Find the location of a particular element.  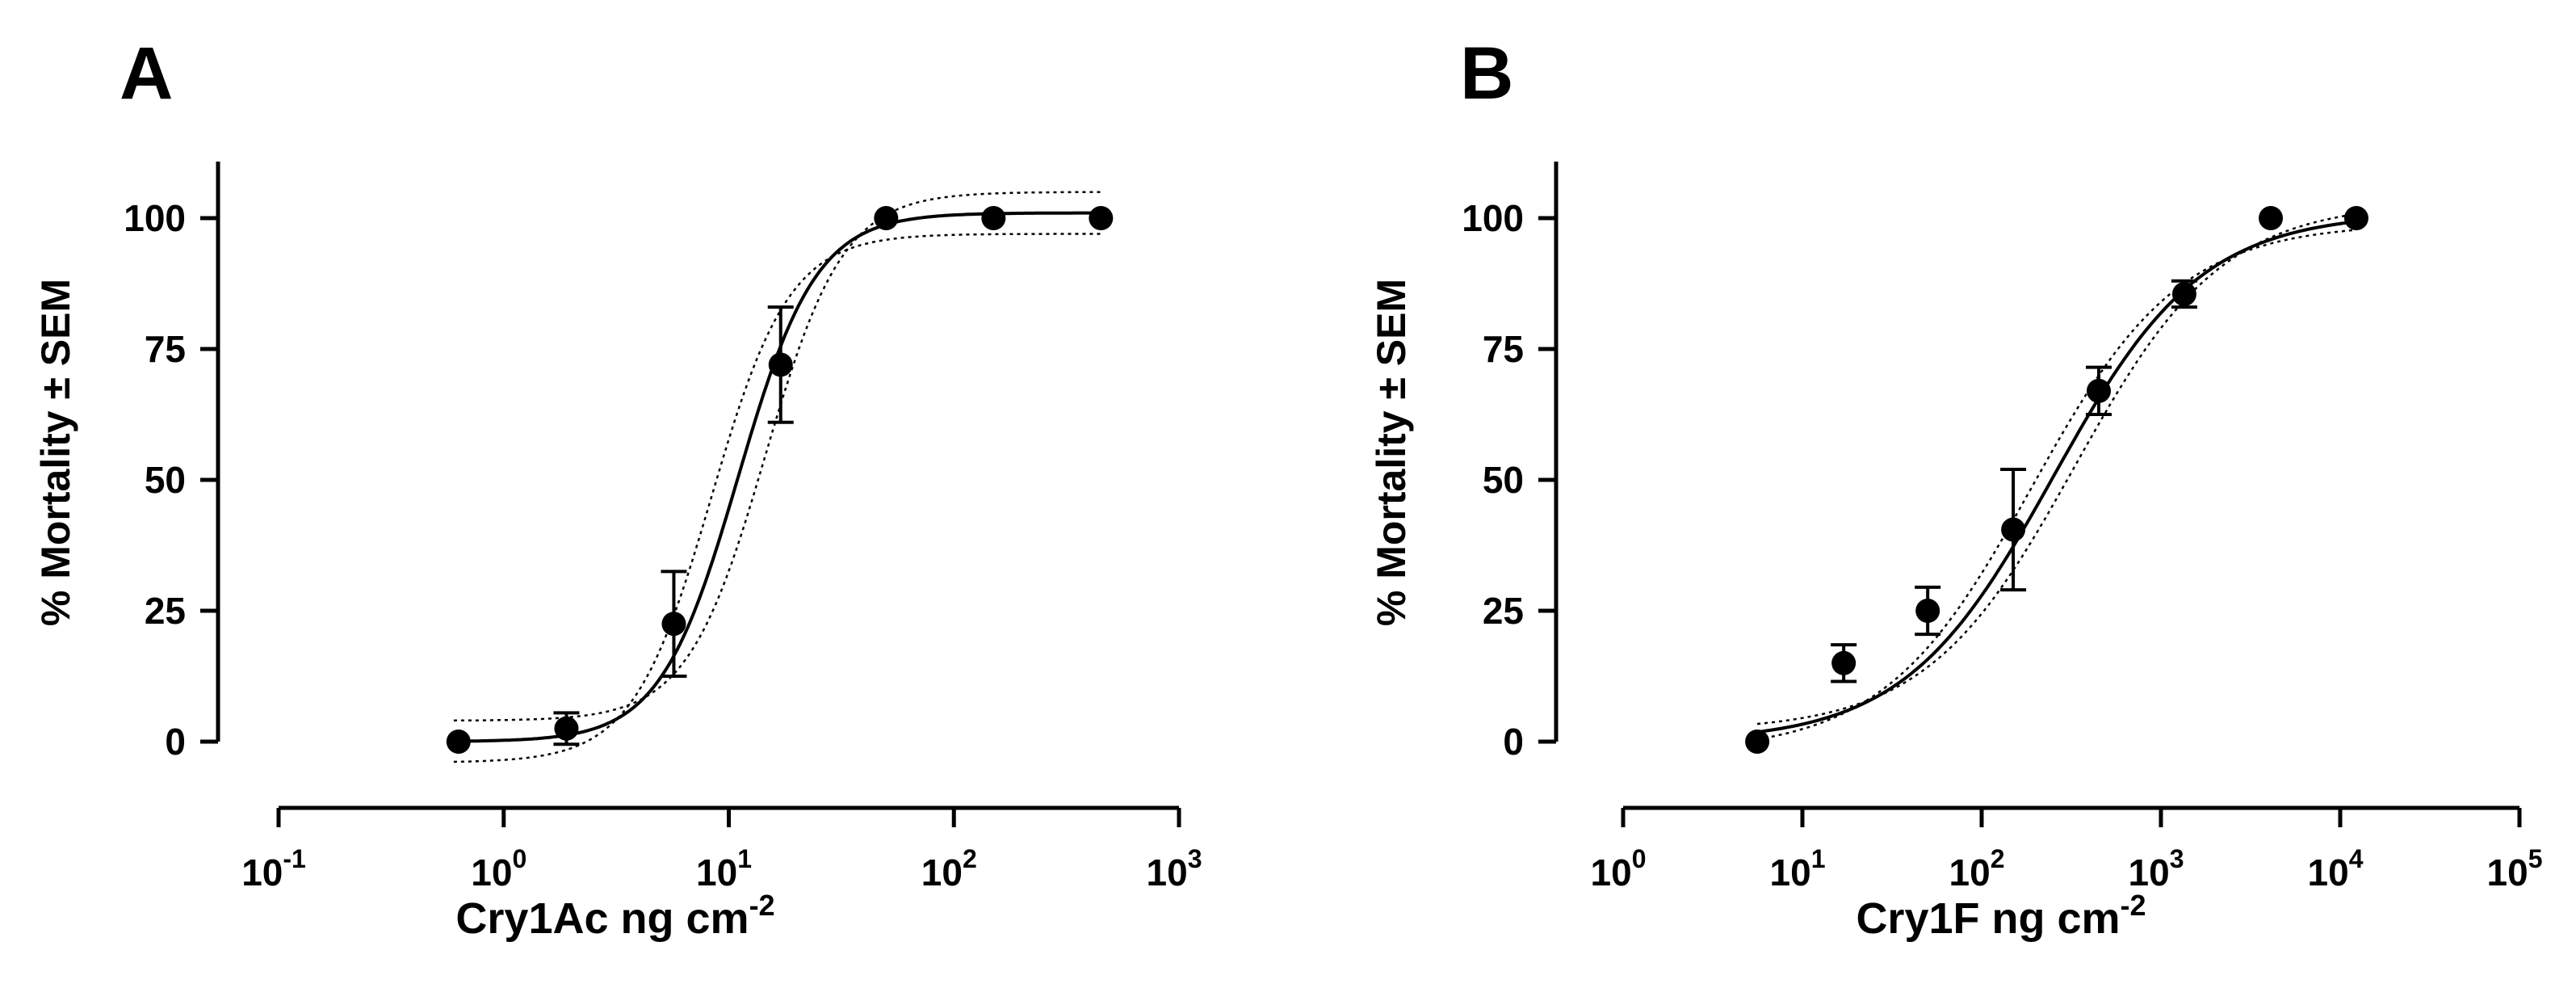

panel-a-x-axis-label-base: Cry1Ac ng cm is located at coordinates (602, 918).